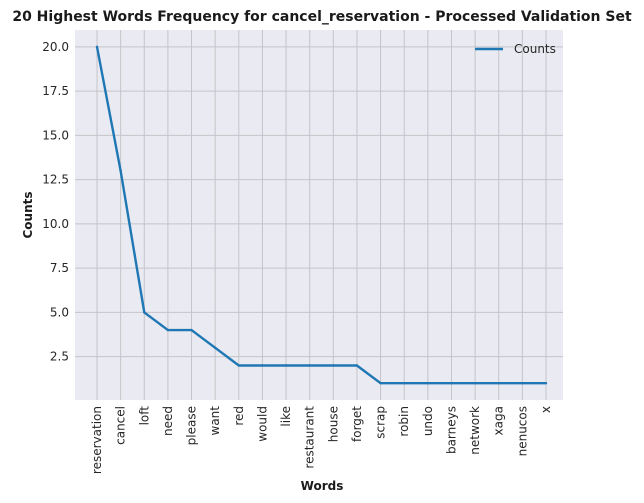 The image size is (644, 503). Describe the element at coordinates (55, 135) in the screenshot. I see `y-tick-label: 15.0` at that location.